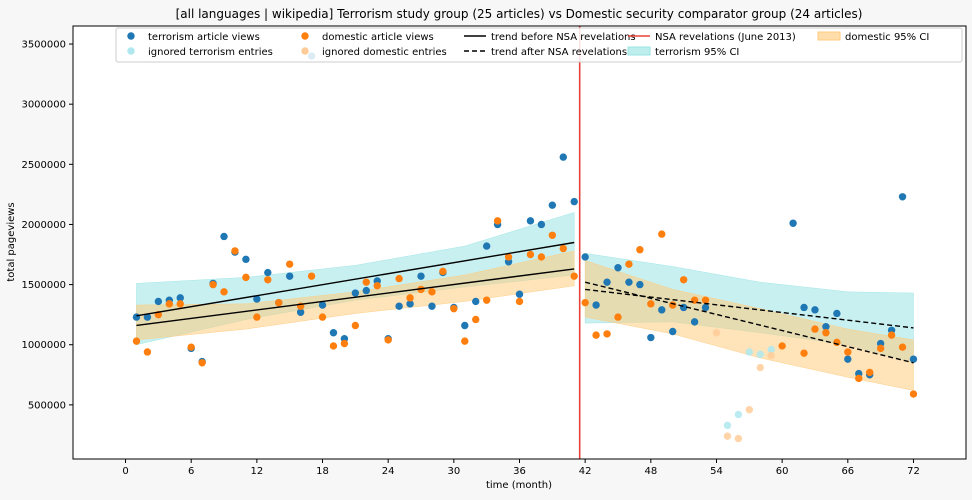  Describe the element at coordinates (305, 51) in the screenshot. I see `legend-marker-ignored-domestic` at that location.